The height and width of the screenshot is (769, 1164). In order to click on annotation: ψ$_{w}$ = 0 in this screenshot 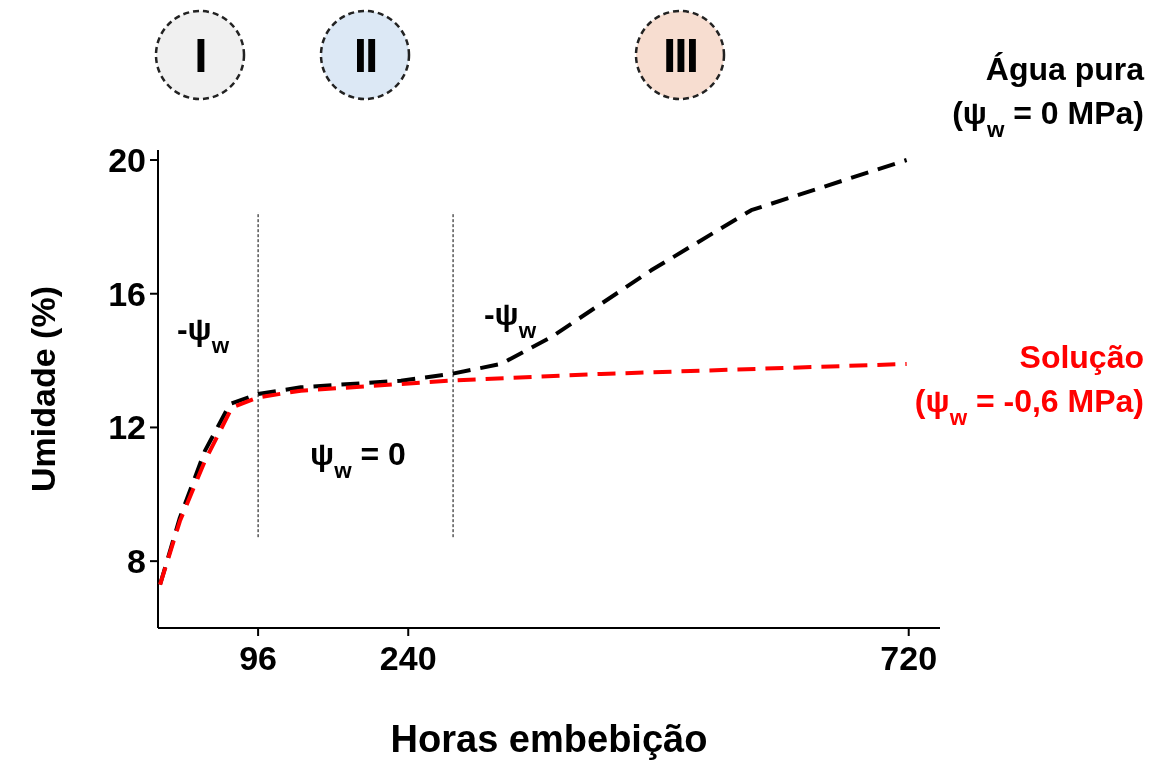, I will do `click(358, 459)`.